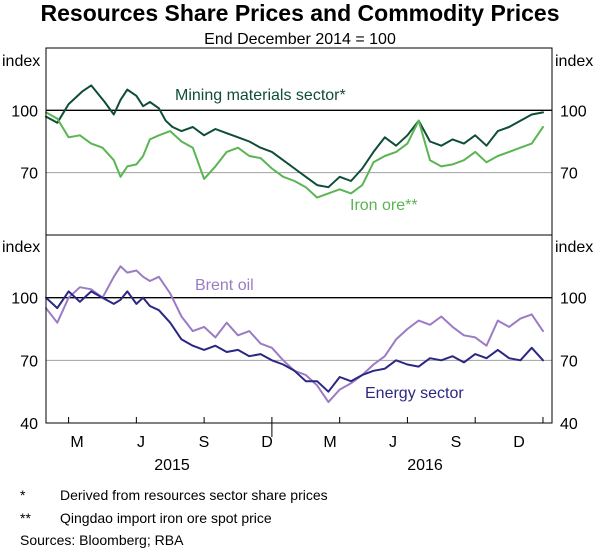 This screenshot has width=600, height=556. What do you see at coordinates (267, 442) in the screenshot?
I see `x-tick-label-4: D` at bounding box center [267, 442].